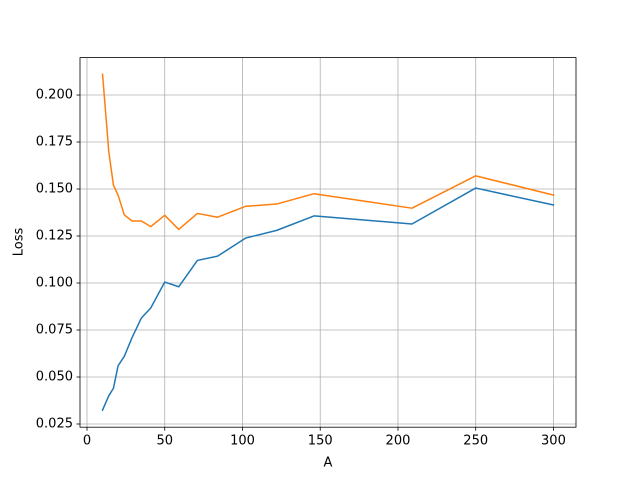 Image resolution: width=640 pixels, height=480 pixels. Describe the element at coordinates (54, 283) in the screenshot. I see `y-tick-label: 0.100` at that location.